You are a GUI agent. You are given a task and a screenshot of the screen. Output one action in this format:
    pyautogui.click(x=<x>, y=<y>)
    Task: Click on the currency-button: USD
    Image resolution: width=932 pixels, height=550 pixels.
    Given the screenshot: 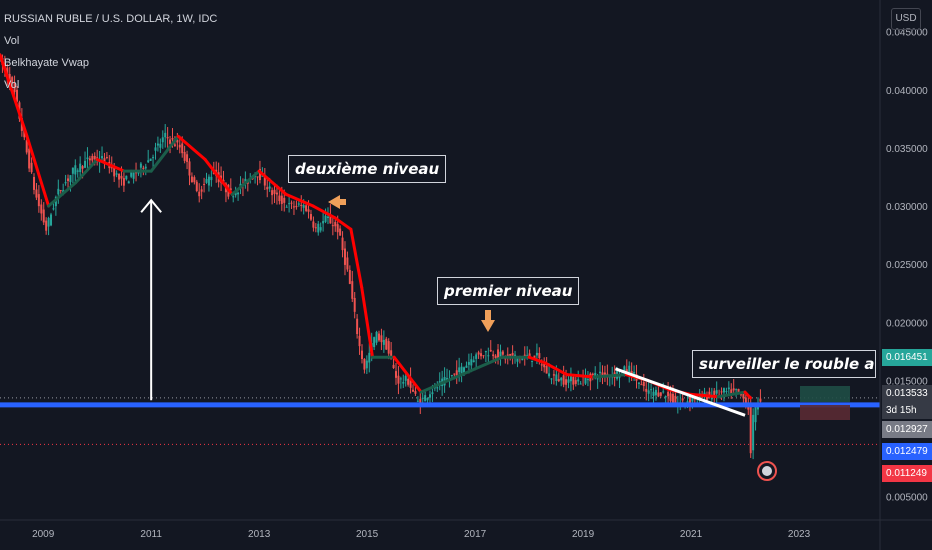 What is the action you would take?
    pyautogui.click(x=906, y=19)
    